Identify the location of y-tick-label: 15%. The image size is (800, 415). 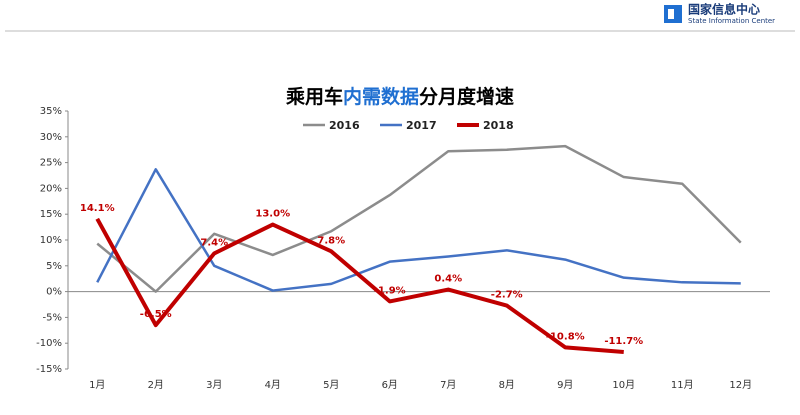
(51, 214).